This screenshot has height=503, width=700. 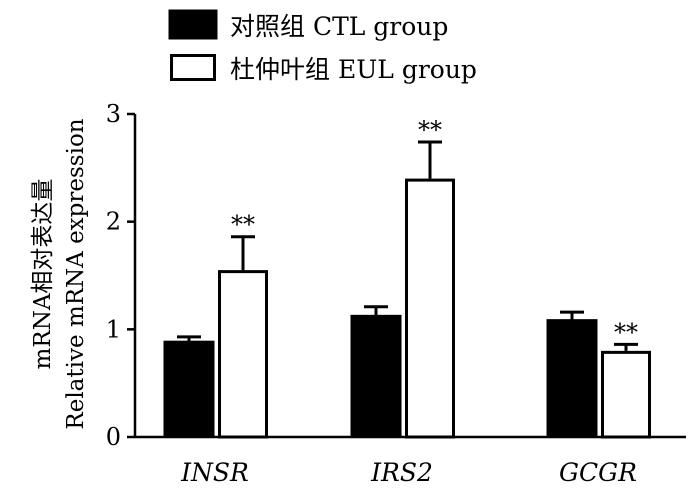 What do you see at coordinates (430, 308) in the screenshot?
I see `bar-eul-irs2` at bounding box center [430, 308].